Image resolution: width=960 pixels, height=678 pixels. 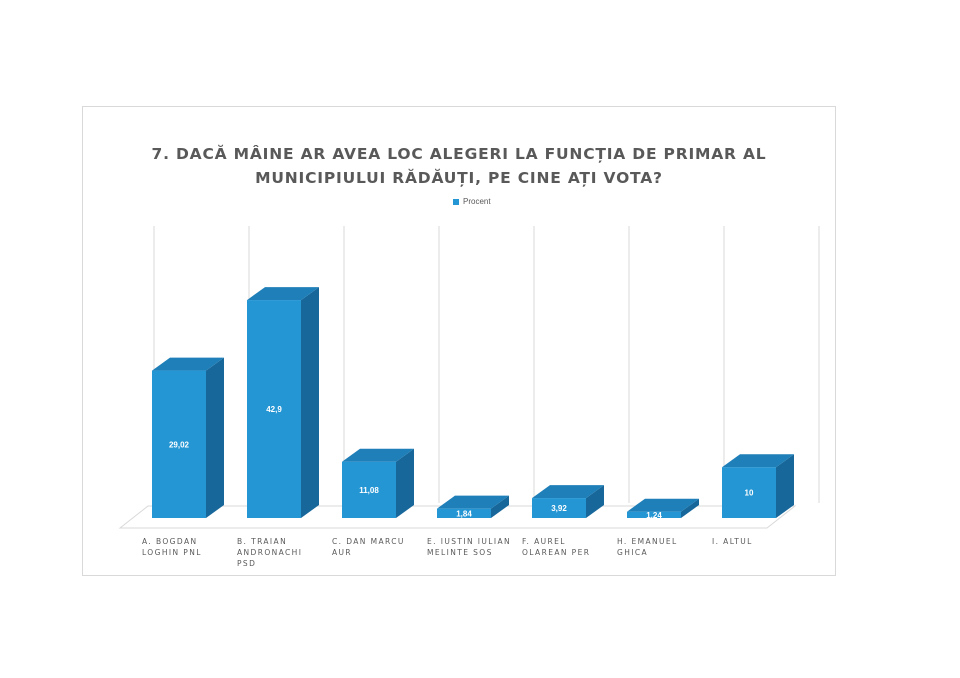 I want to click on category-label: AUR, so click(x=342, y=552).